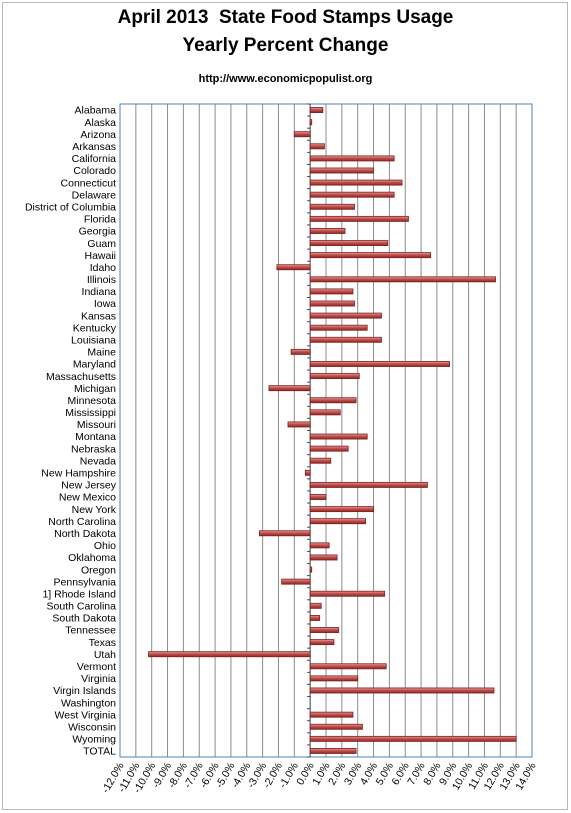 The image size is (571, 813). I want to click on category-label: South Carolina, so click(82, 607).